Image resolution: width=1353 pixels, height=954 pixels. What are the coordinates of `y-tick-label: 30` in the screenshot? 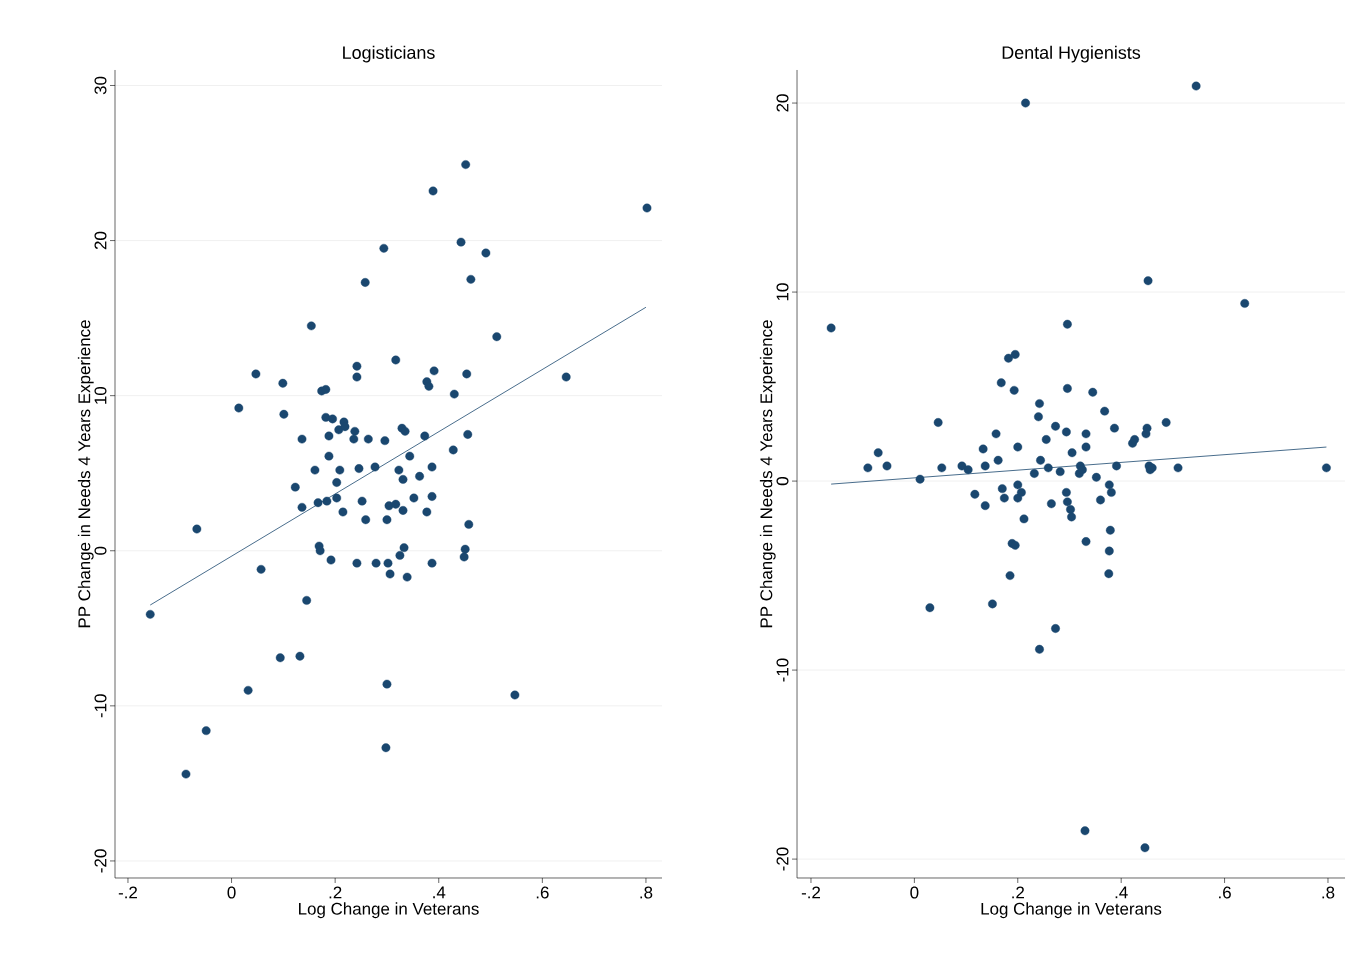 It's located at (100, 85).